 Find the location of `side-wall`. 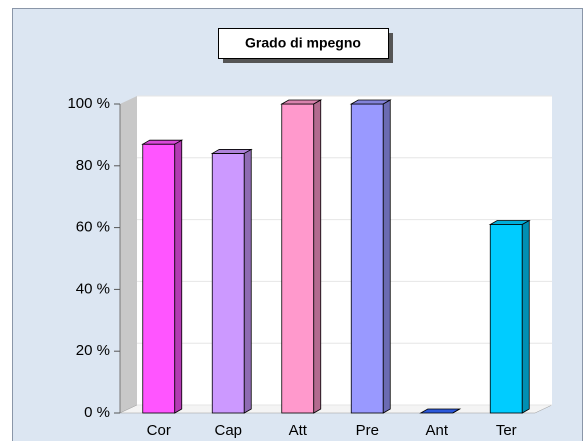

side-wall is located at coordinates (128, 254).